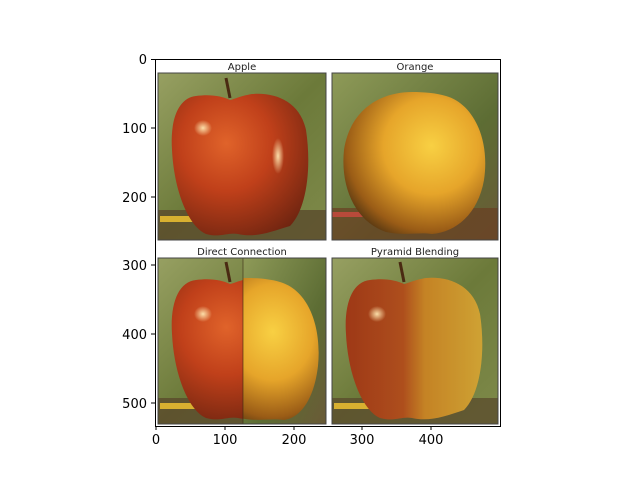 This screenshot has width=640, height=480. What do you see at coordinates (134, 198) in the screenshot?
I see `y-tick-label: 200` at bounding box center [134, 198].